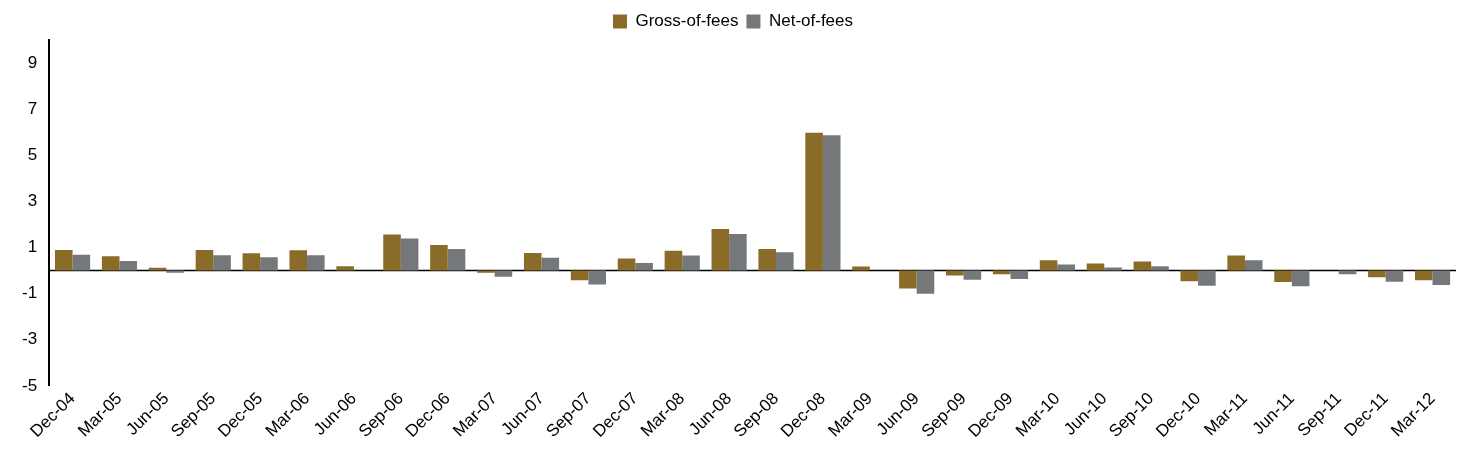 This screenshot has width=1466, height=450. Describe the element at coordinates (29, 339) in the screenshot. I see `y-tick-label: -3` at that location.